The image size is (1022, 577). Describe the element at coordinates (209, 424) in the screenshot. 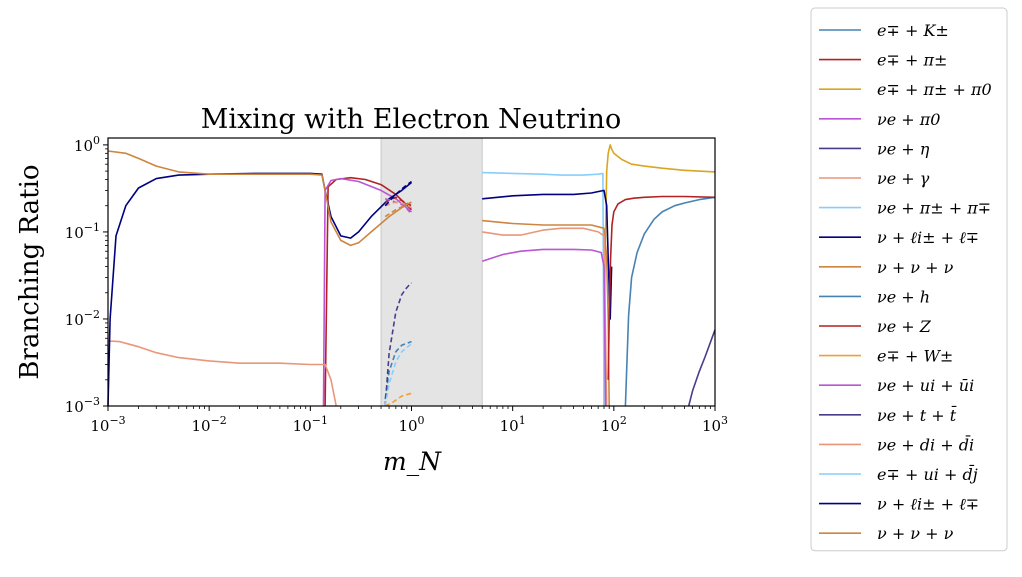

I see `x-tick-label: 10⁻²` at that location.